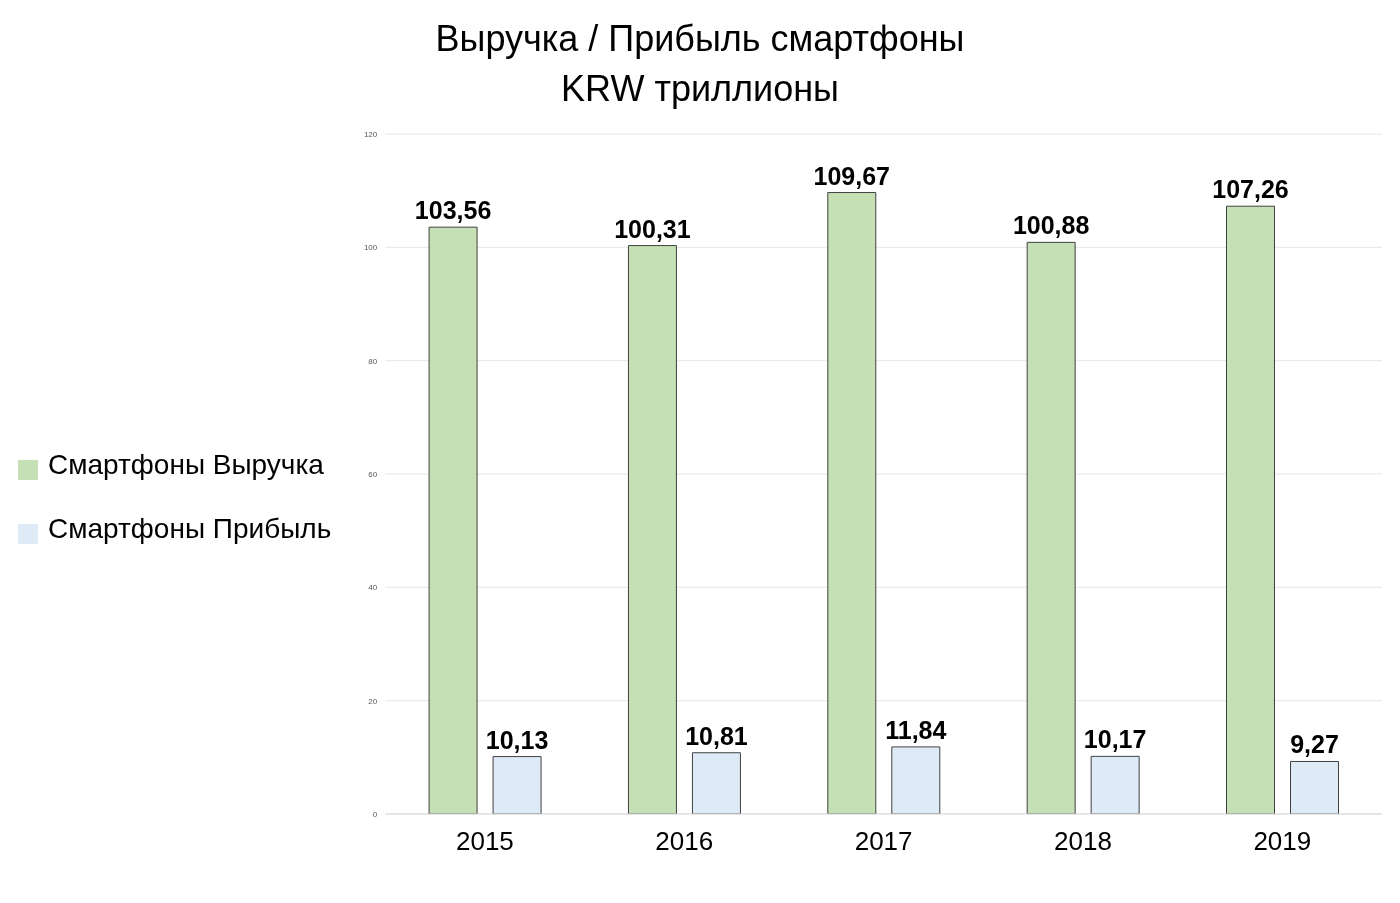 Image resolution: width=1400 pixels, height=903 pixels. What do you see at coordinates (453, 210) in the screenshot?
I see `data-label: 103,56` at bounding box center [453, 210].